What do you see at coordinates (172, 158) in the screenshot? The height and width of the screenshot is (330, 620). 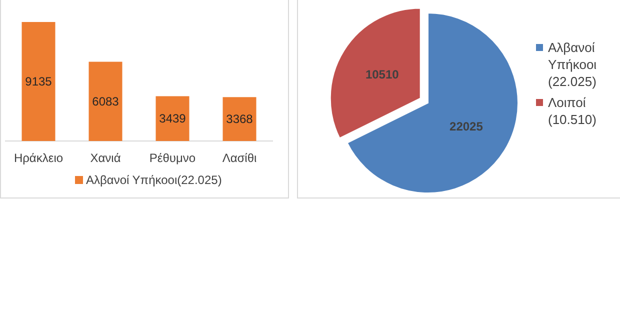 I see `x-tick-label: Ρέθυμνο` at bounding box center [172, 158].